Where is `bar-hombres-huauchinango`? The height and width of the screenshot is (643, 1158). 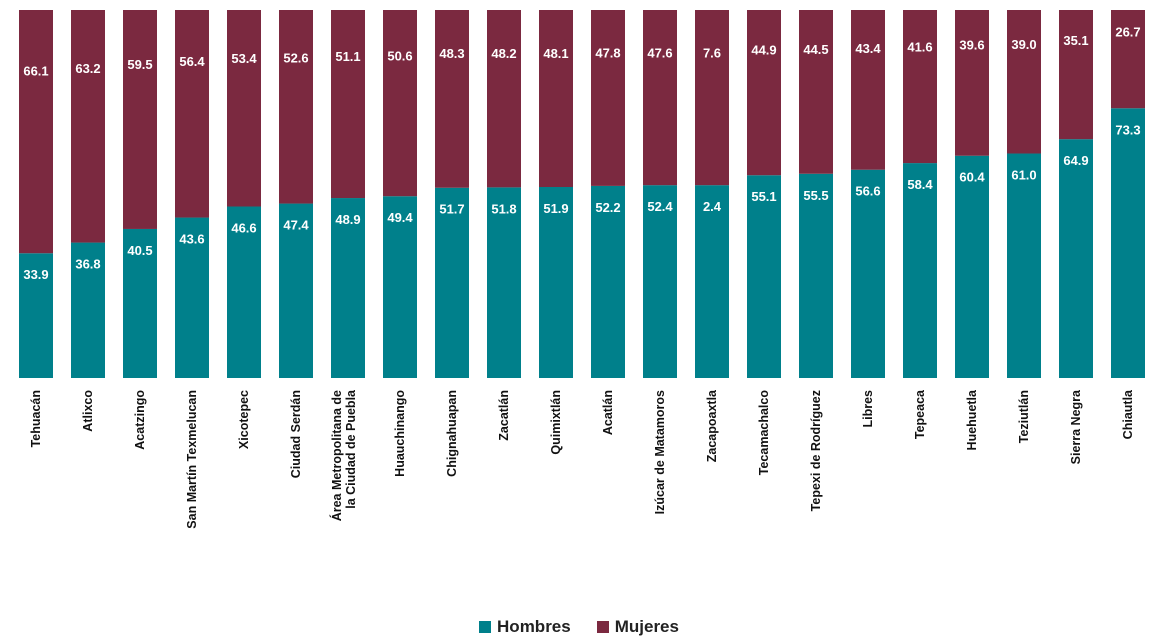
bar-hombres-huauchinango is located at coordinates (400, 287).